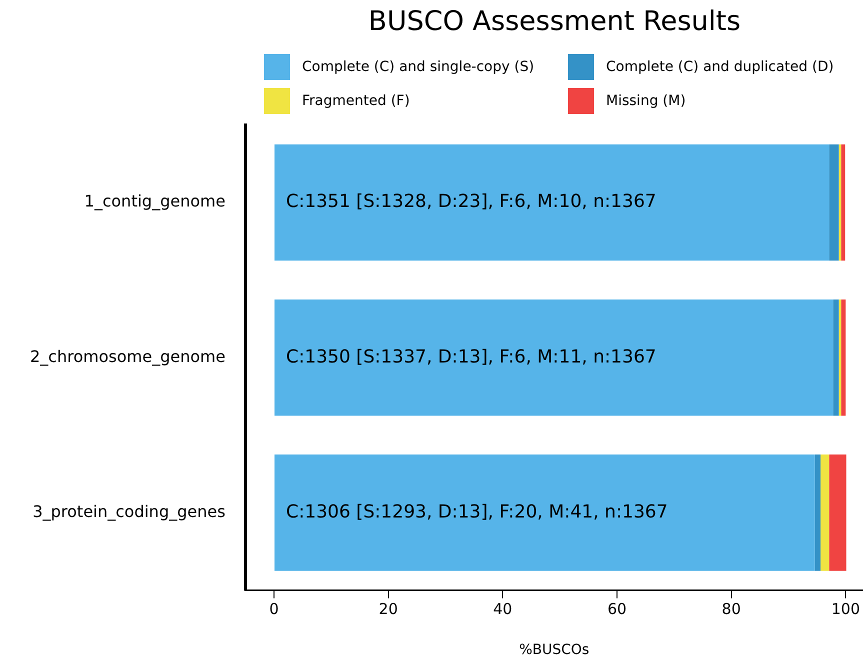  What do you see at coordinates (418, 67) in the screenshot?
I see `legend-label: Complete (C) and single-copy (S)` at bounding box center [418, 67].